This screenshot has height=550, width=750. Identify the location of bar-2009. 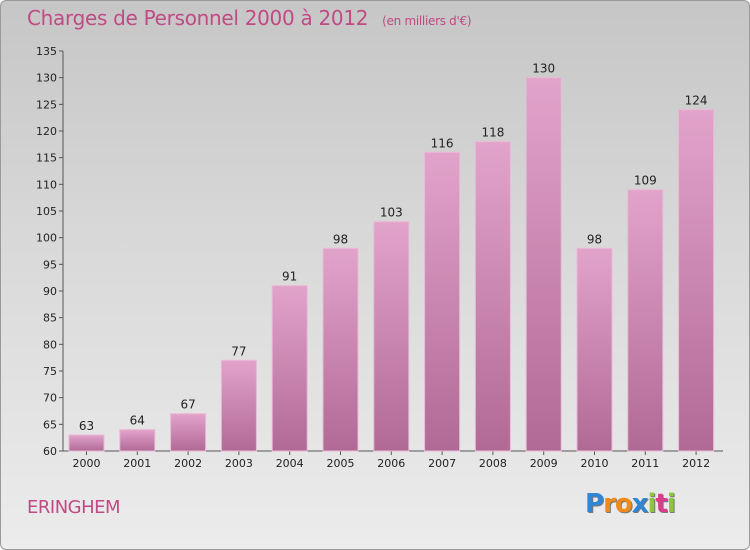
(543, 264).